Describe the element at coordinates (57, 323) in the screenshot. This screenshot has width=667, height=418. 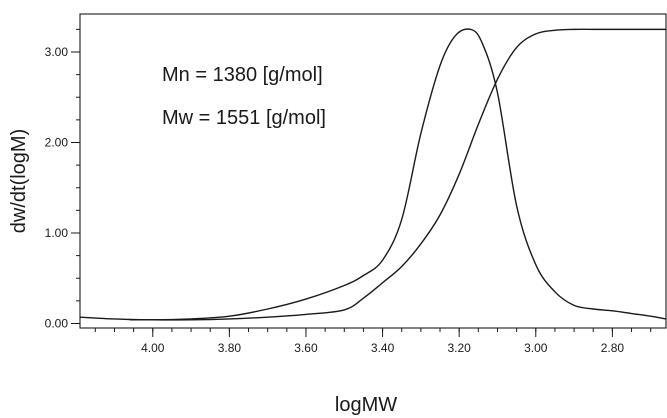
I see `y-tick-label: 0.00` at that location.